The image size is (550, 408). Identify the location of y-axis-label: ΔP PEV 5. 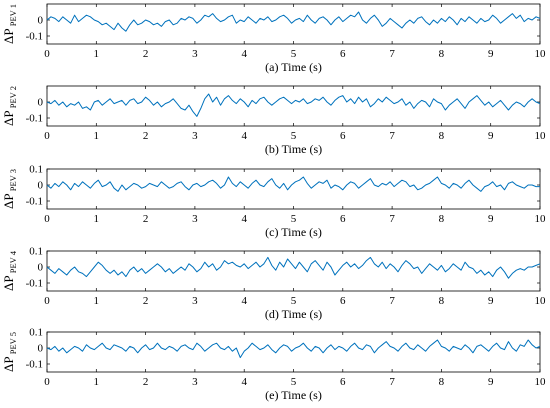
(9, 352).